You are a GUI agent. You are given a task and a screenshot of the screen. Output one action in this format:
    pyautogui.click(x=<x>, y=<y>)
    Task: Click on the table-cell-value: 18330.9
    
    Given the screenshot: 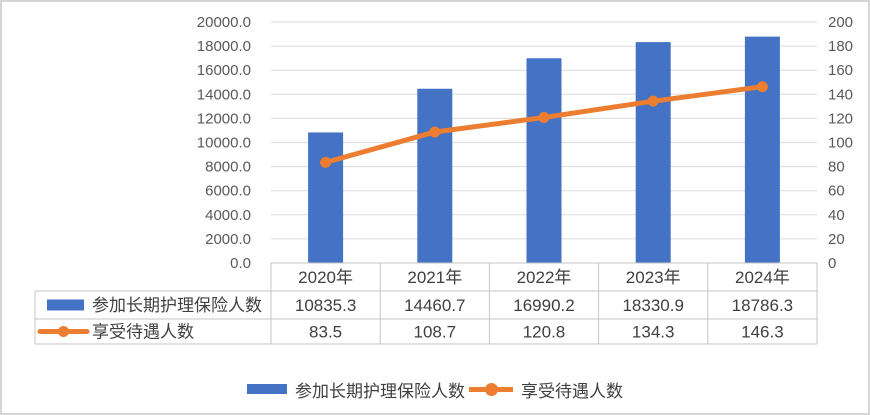 What is the action you would take?
    pyautogui.click(x=652, y=305)
    